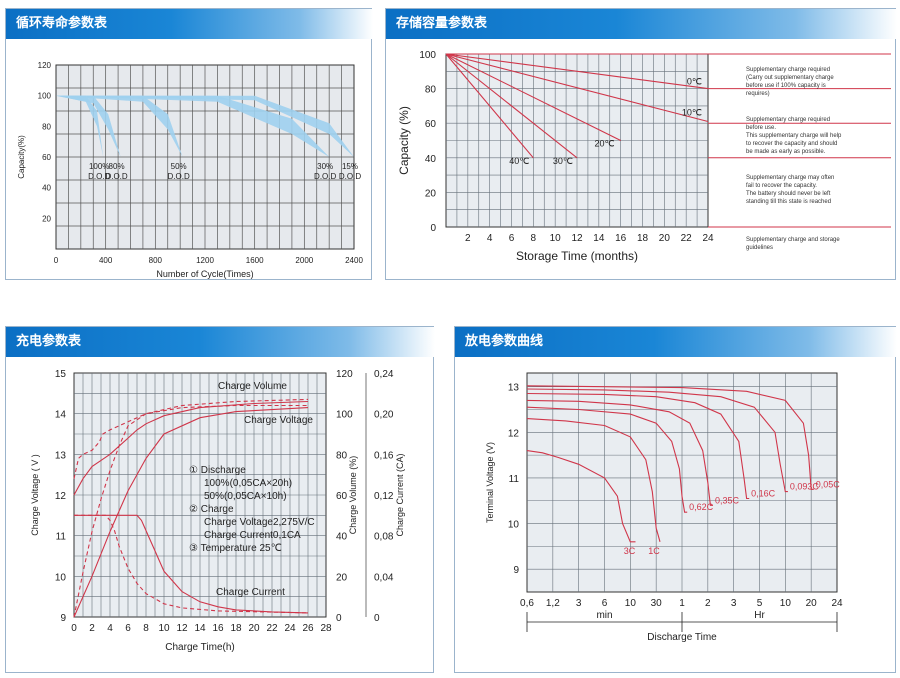 Image resolution: width=900 pixels, height=678 pixels. I want to click on y-tick-label: 20, so click(46, 218).